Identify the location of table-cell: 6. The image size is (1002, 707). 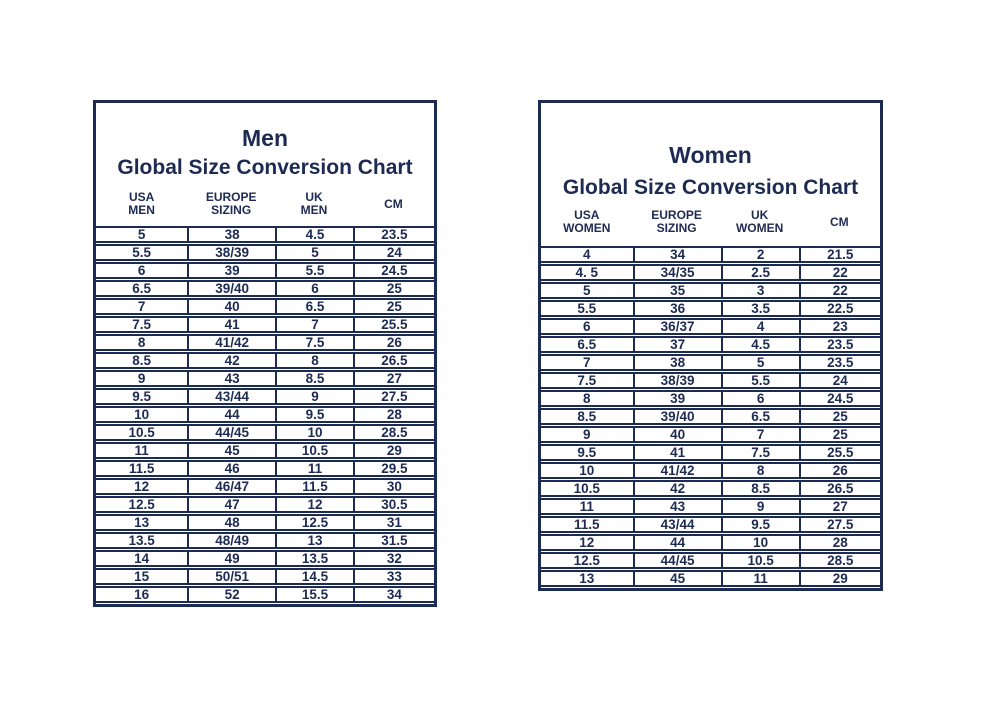
(314, 288).